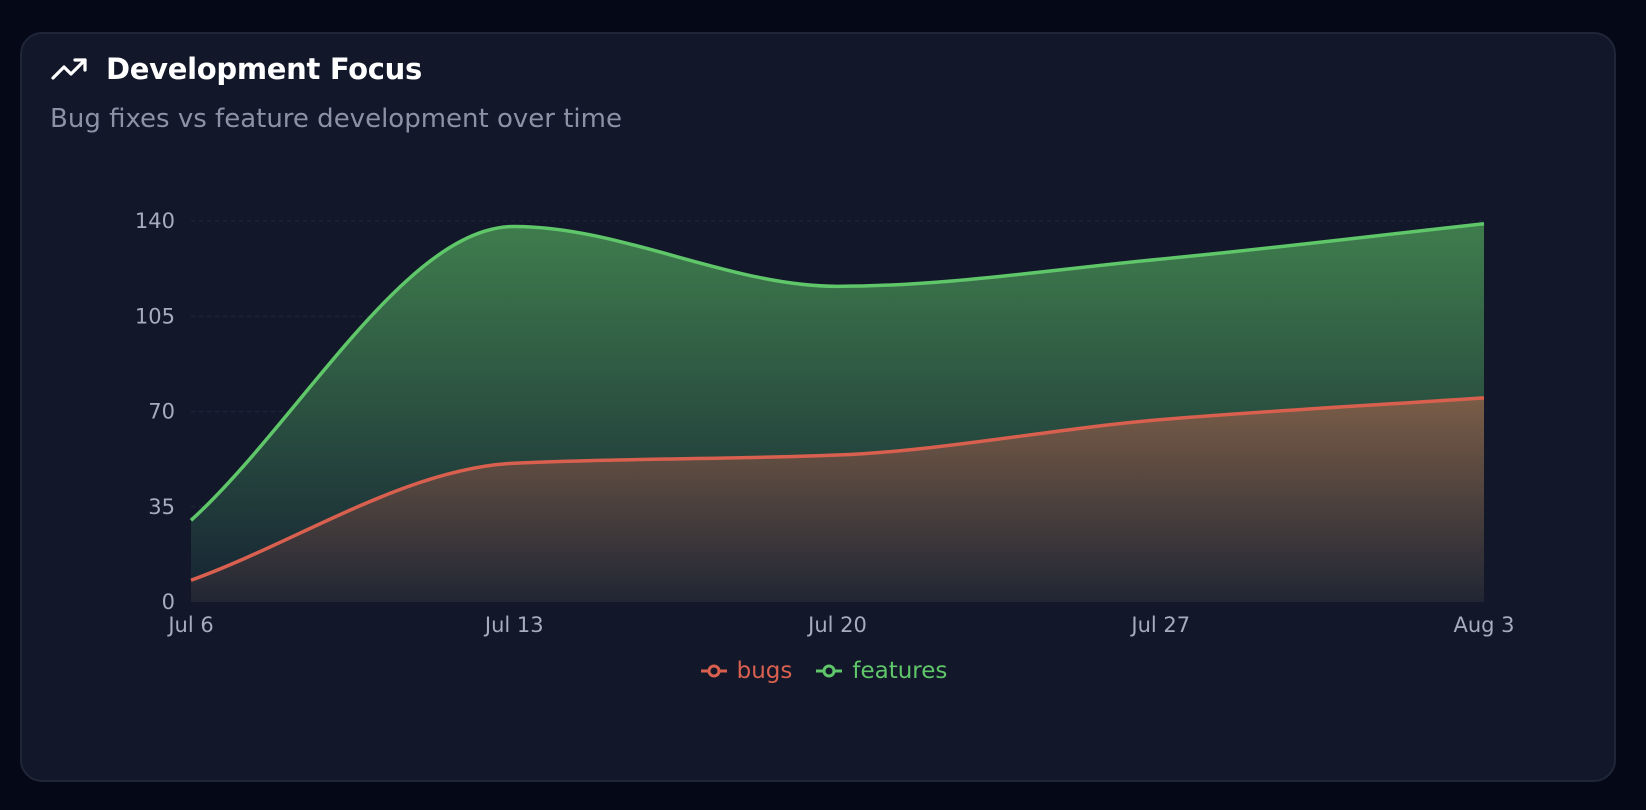 This screenshot has width=1646, height=810. Describe the element at coordinates (513, 625) in the screenshot. I see `x-tick-label: Jul 13` at that location.